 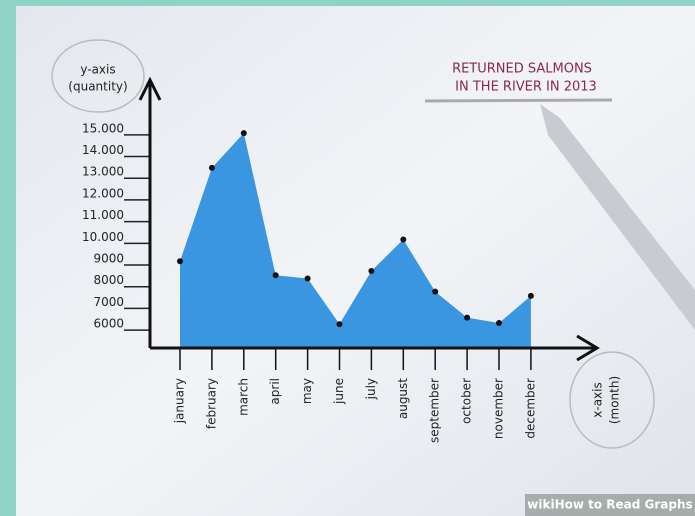 I want to click on x-tick-label: december, so click(x=530, y=408).